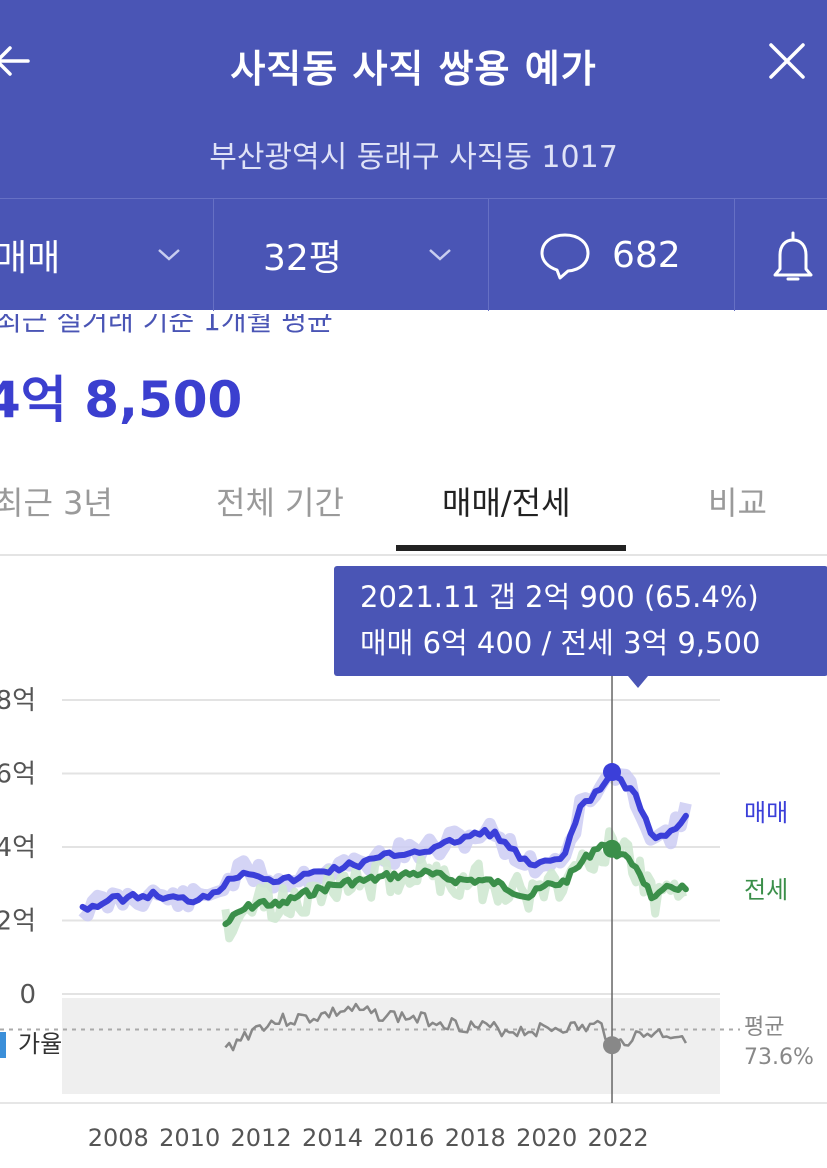 Image resolution: width=827 pixels, height=1168 pixels. What do you see at coordinates (454, 885) in the screenshot?
I see `jeonse-range-band` at bounding box center [454, 885].